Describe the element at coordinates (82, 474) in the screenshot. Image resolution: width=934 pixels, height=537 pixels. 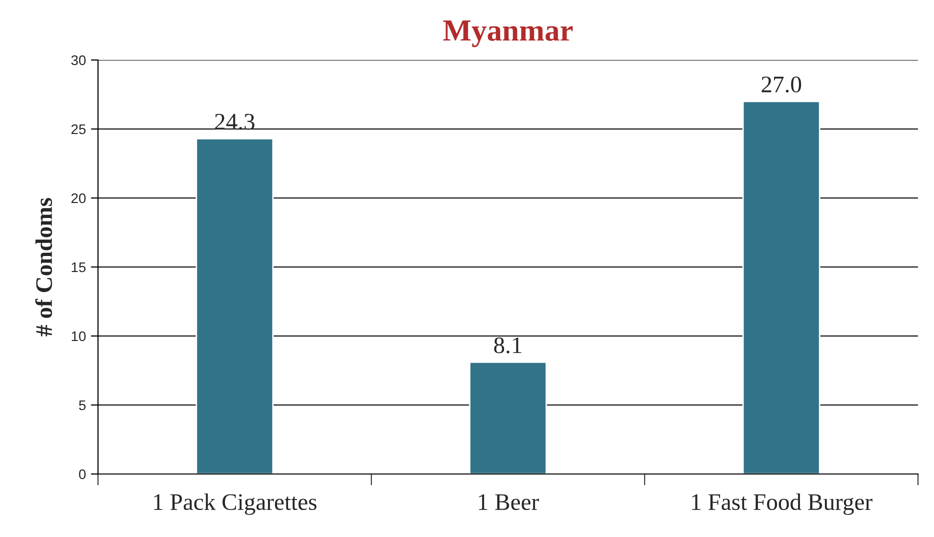
I see `y-tick-label: 0` at that location.